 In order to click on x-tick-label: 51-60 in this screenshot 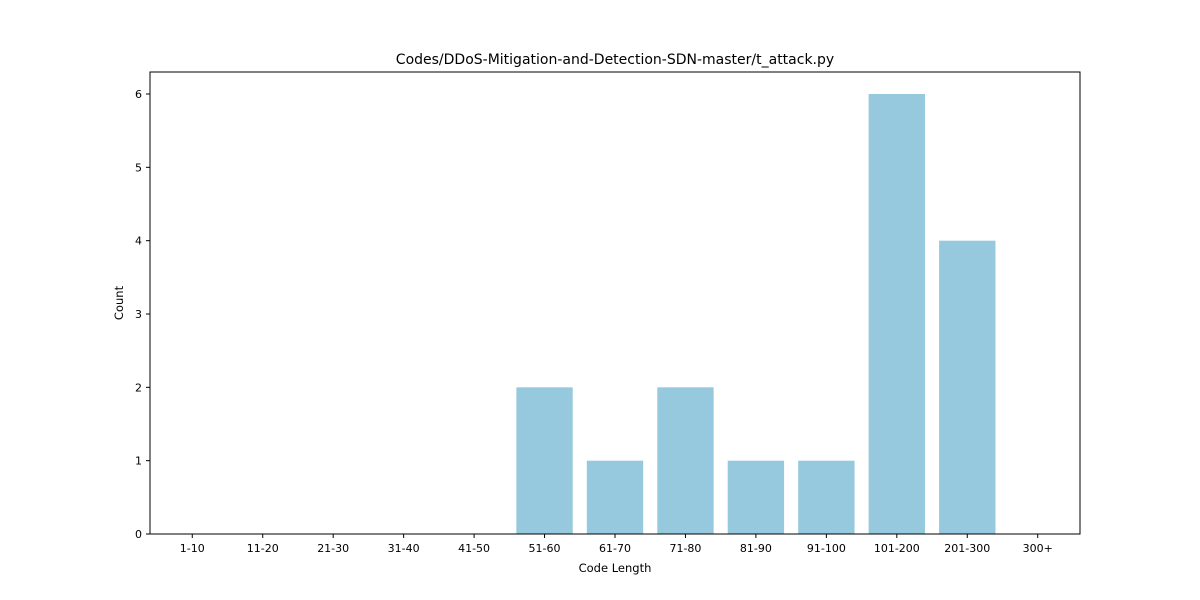, I will do `click(545, 548)`.